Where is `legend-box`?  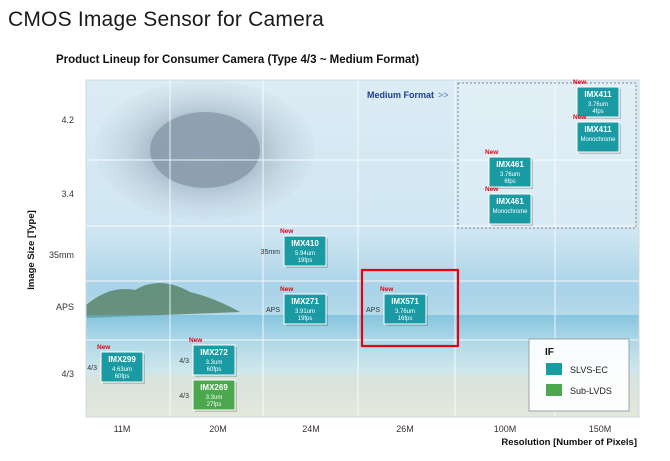
legend-box is located at coordinates (579, 375).